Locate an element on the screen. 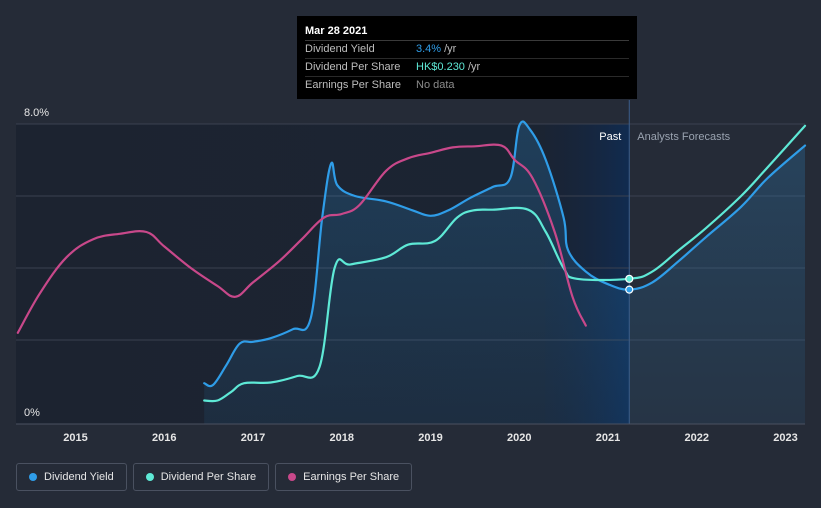  legend-item-dividend-per-share: Dividend Per Share is located at coordinates (201, 477).